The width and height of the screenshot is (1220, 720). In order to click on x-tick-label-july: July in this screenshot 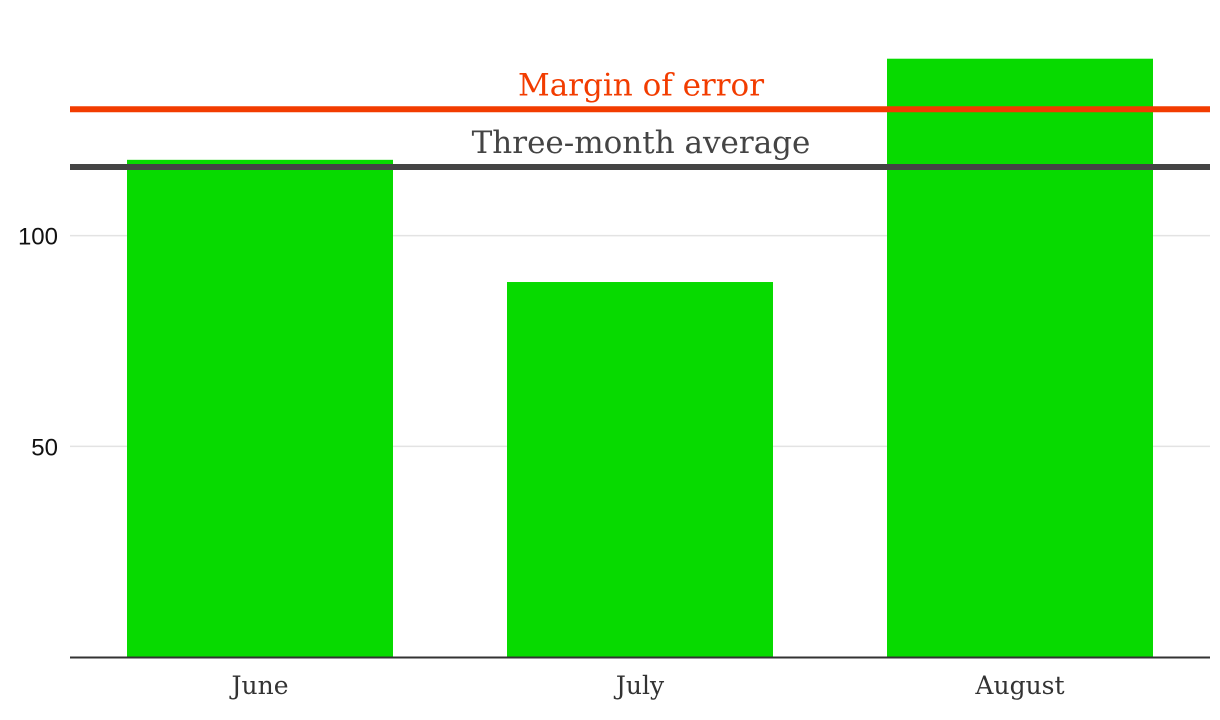, I will do `click(639, 685)`.